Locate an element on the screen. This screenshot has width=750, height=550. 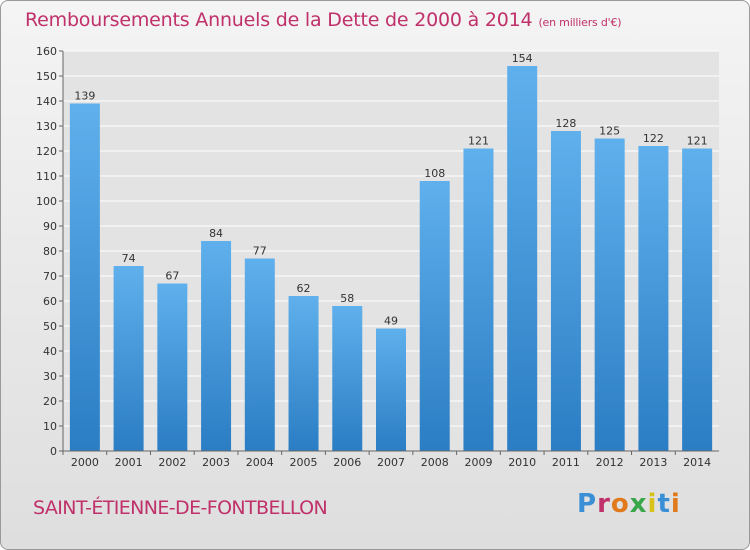
y-tick-label: 30 is located at coordinates (50, 376).